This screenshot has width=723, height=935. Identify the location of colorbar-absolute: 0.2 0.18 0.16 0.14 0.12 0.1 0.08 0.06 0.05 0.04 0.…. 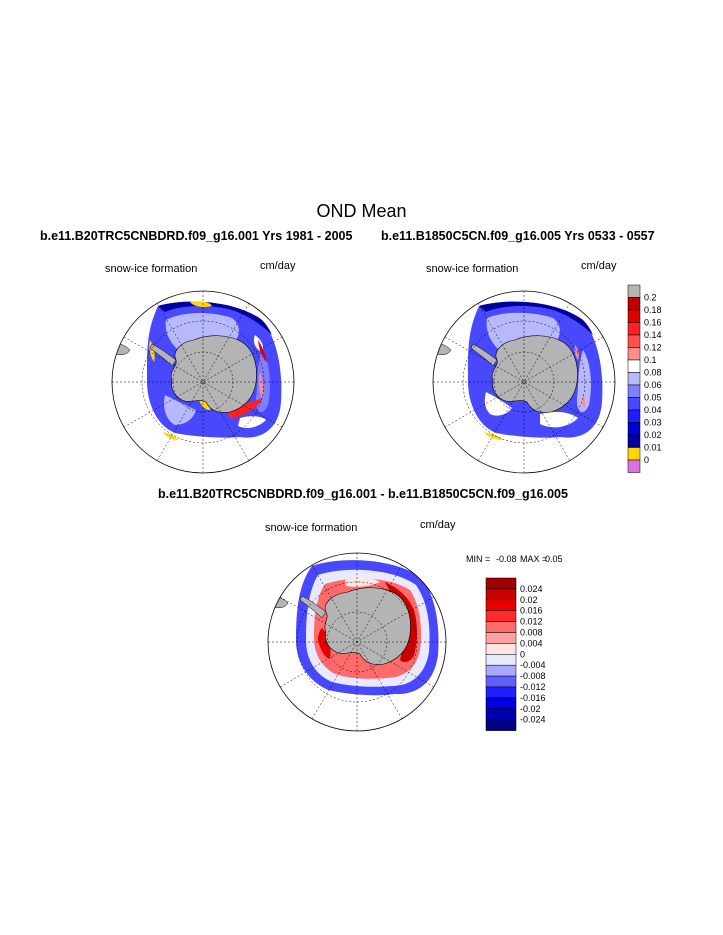
(644, 378).